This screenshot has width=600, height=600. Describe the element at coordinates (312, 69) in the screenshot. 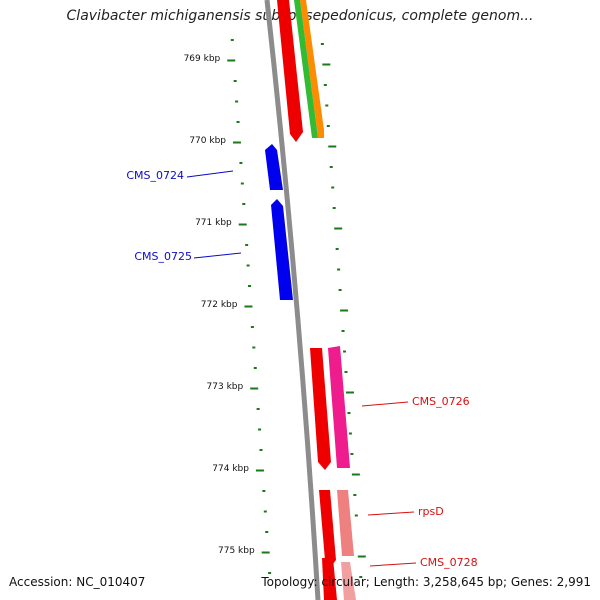

I see `gene-orange` at that location.